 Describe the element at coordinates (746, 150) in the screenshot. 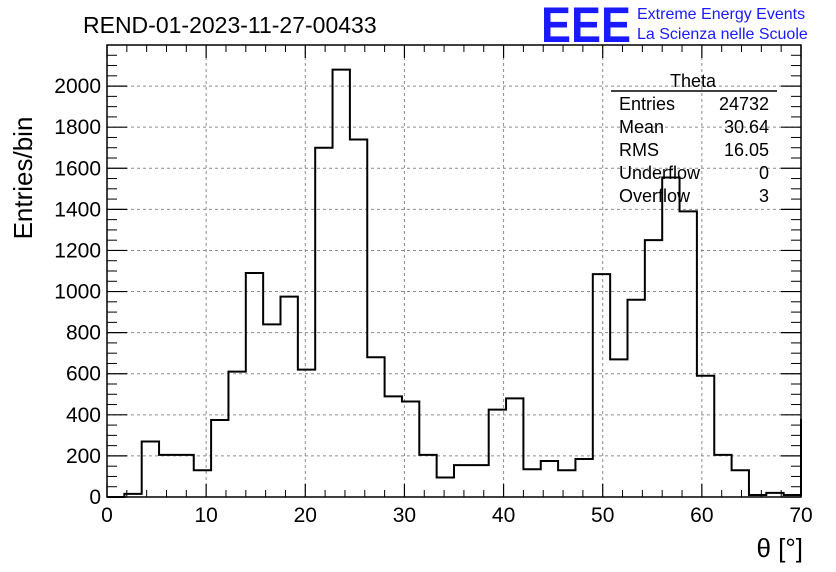

I see `stats-row-value: 16.05` at that location.